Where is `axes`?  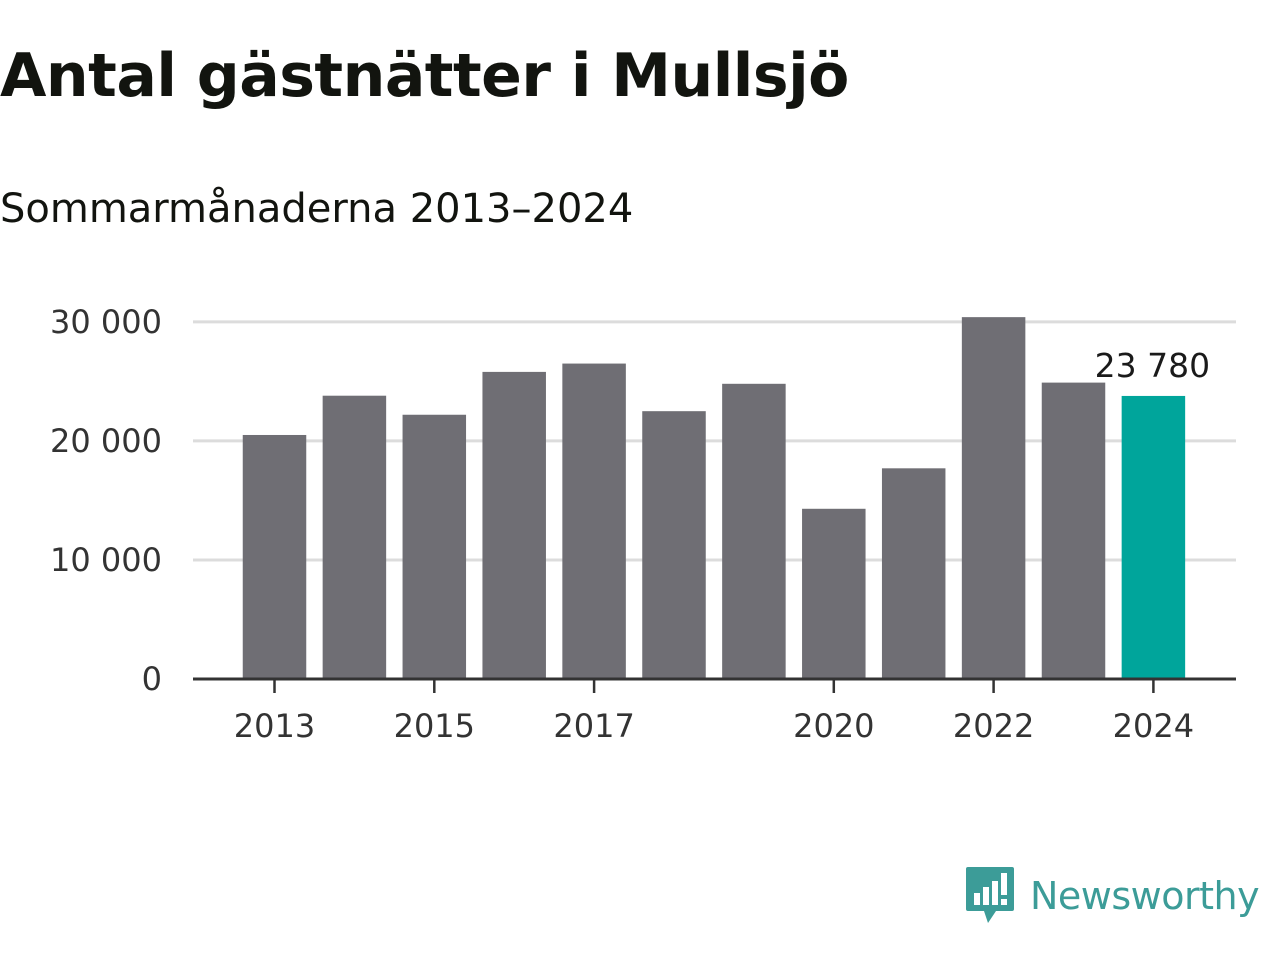
axes is located at coordinates (714, 685).